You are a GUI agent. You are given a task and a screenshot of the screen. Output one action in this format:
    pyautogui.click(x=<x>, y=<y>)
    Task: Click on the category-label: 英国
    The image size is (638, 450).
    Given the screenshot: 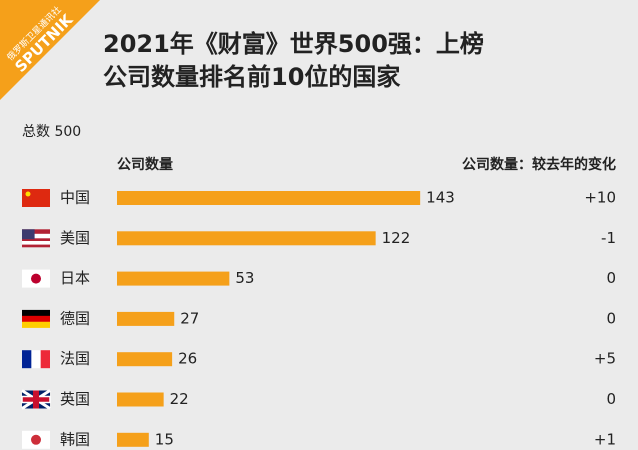 What is the action you would take?
    pyautogui.click(x=75, y=399)
    